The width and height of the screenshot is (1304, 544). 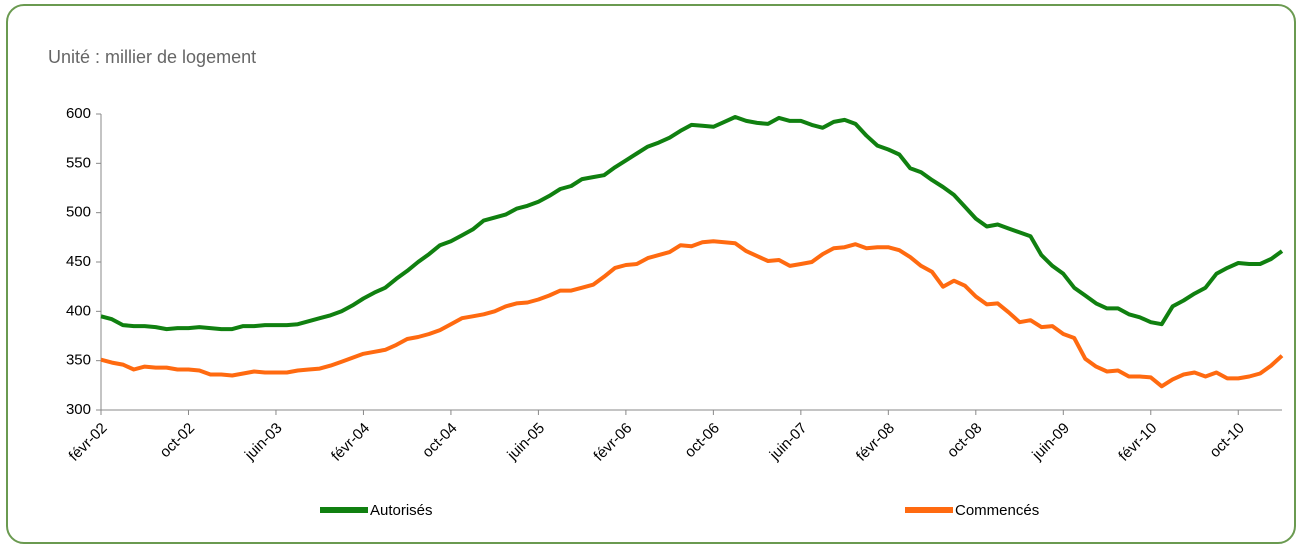 I want to click on x-tick-label: oct-08, so click(x=965, y=441).